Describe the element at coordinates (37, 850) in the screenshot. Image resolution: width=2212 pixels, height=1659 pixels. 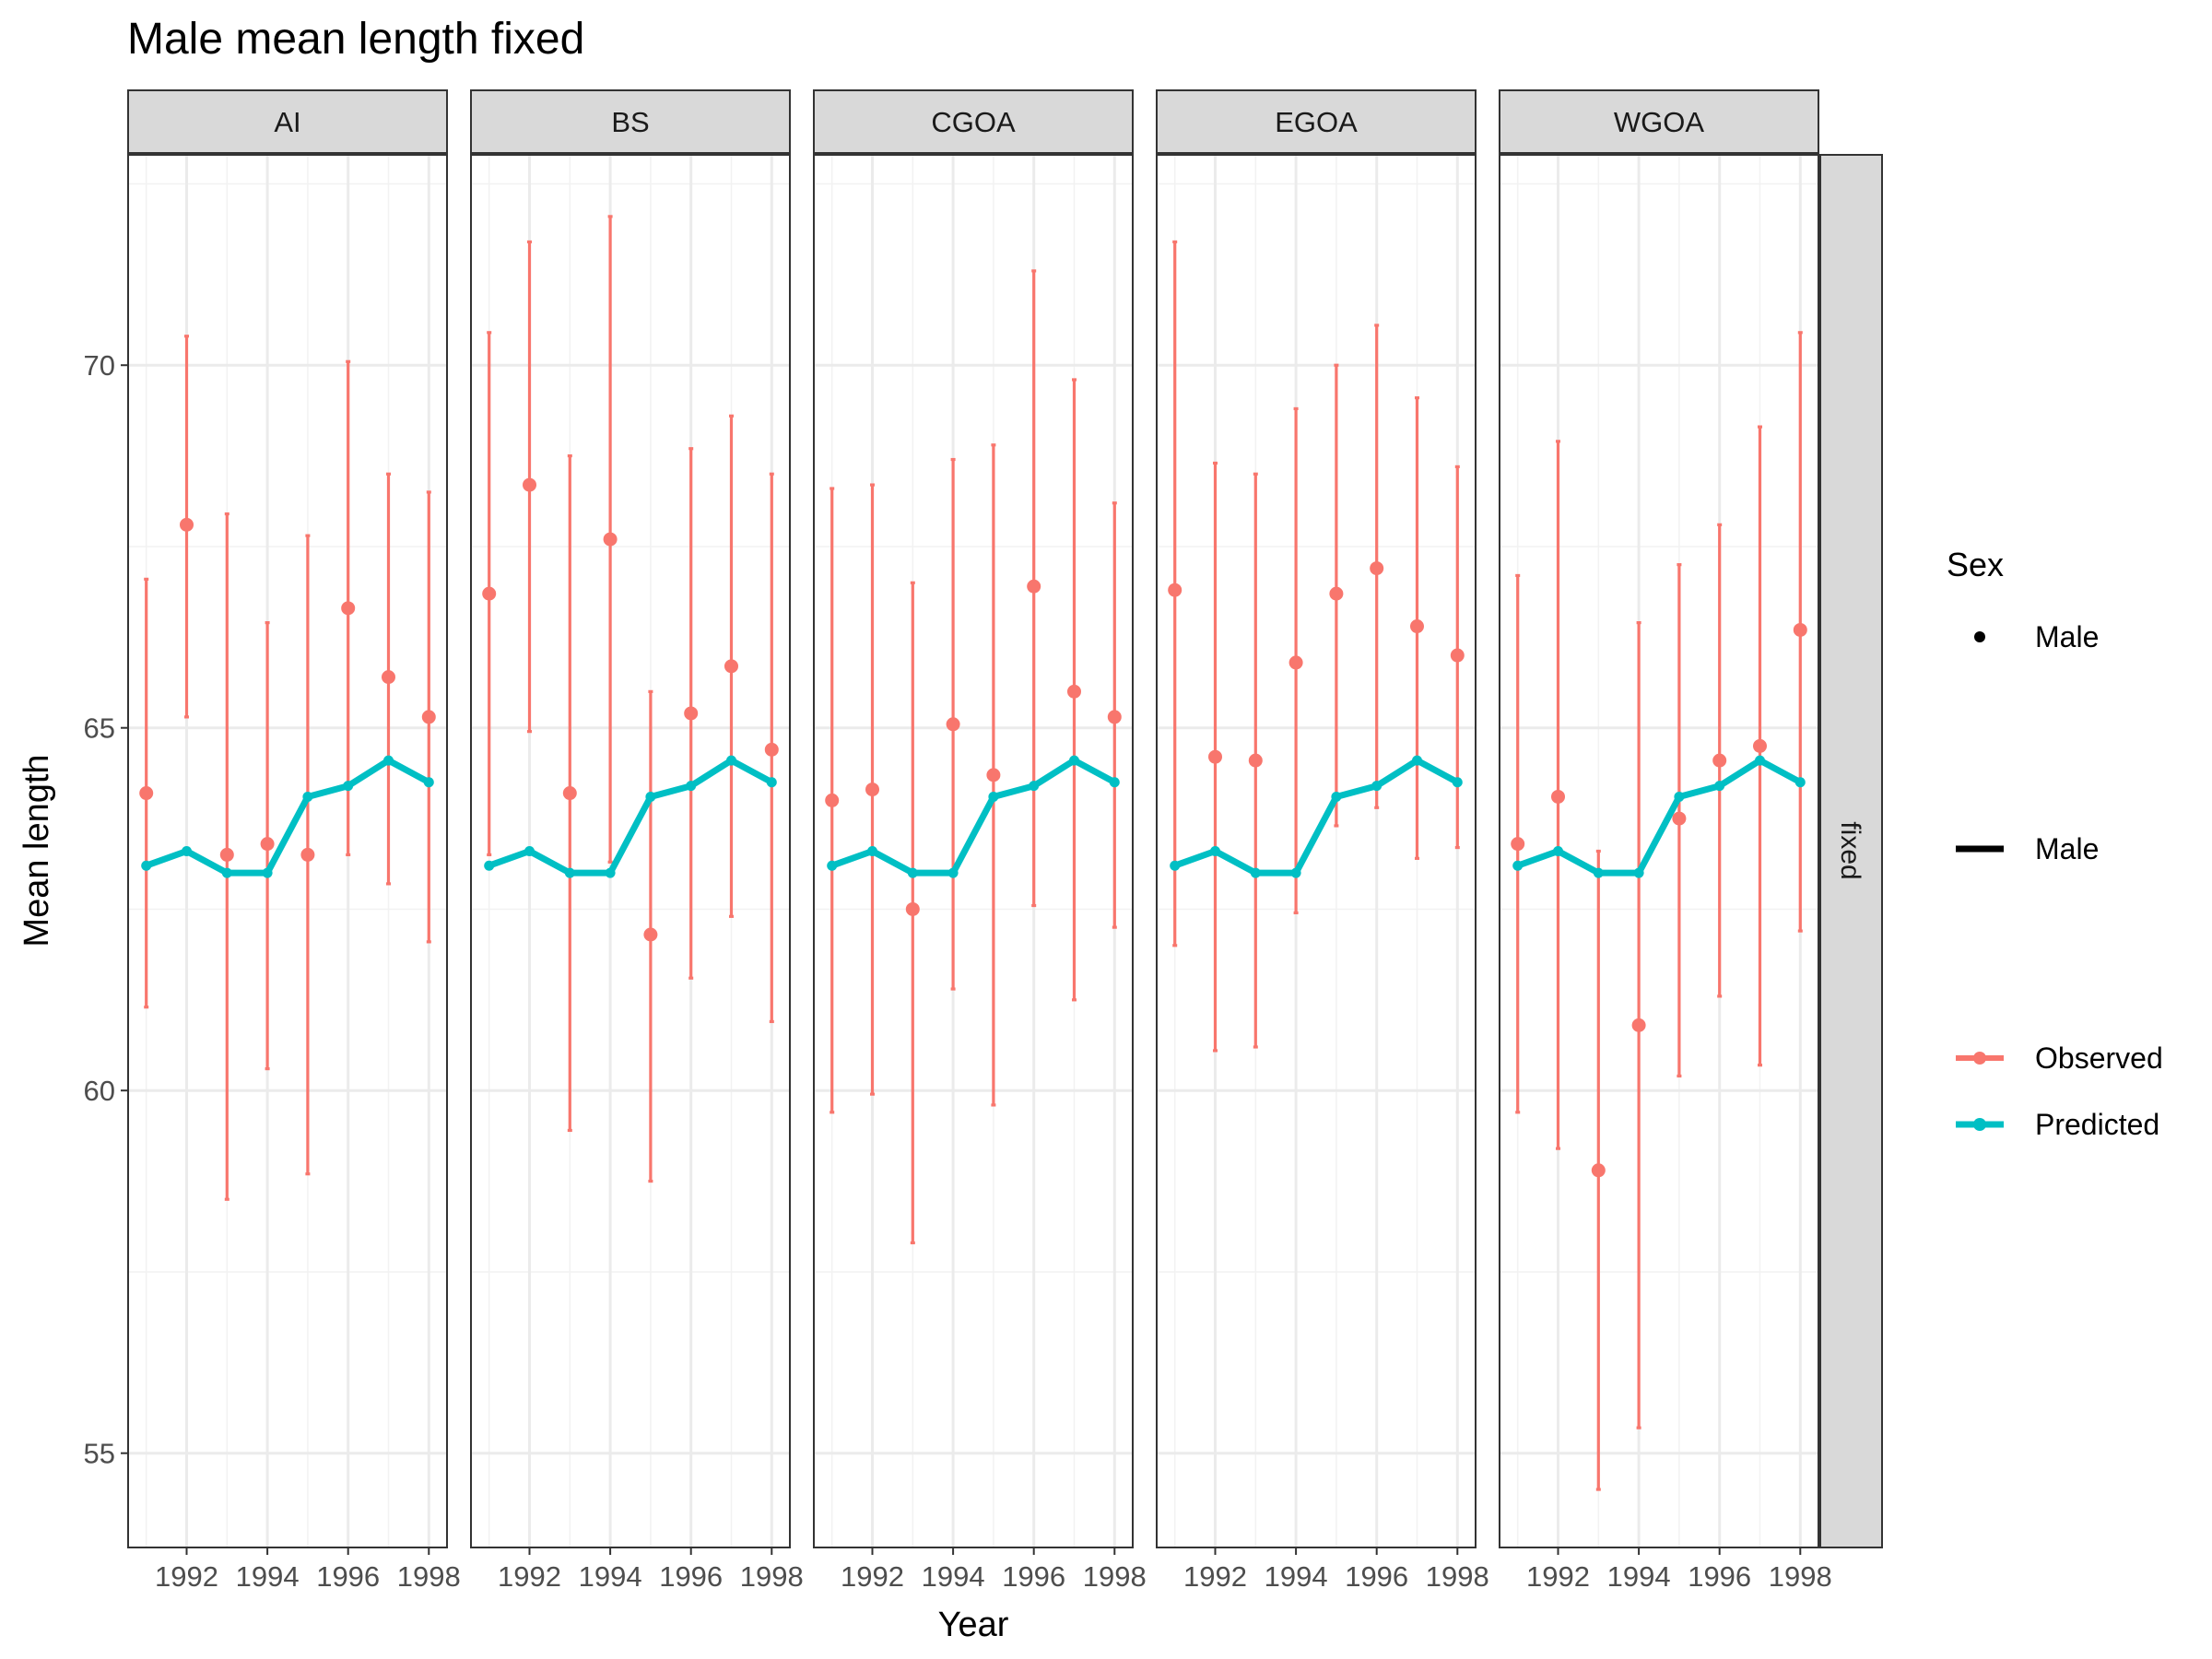
I see `y-axis-title: Mean length` at that location.